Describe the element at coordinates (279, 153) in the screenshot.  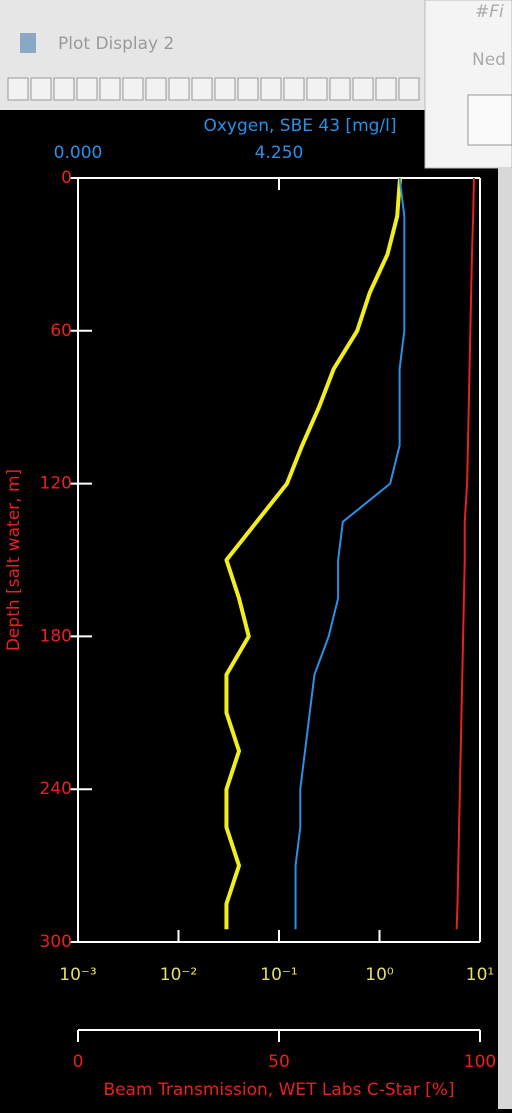
I see `x-tick-label: 4.250` at that location.